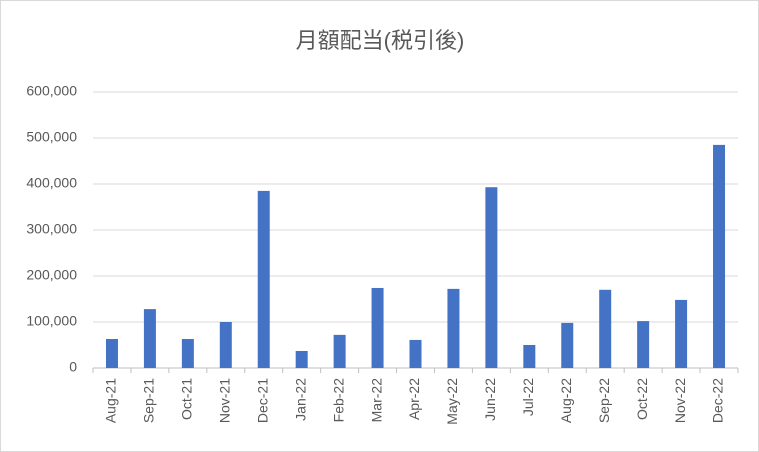  What do you see at coordinates (718, 400) in the screenshot?
I see `x-tick-label: Dec-22` at bounding box center [718, 400].